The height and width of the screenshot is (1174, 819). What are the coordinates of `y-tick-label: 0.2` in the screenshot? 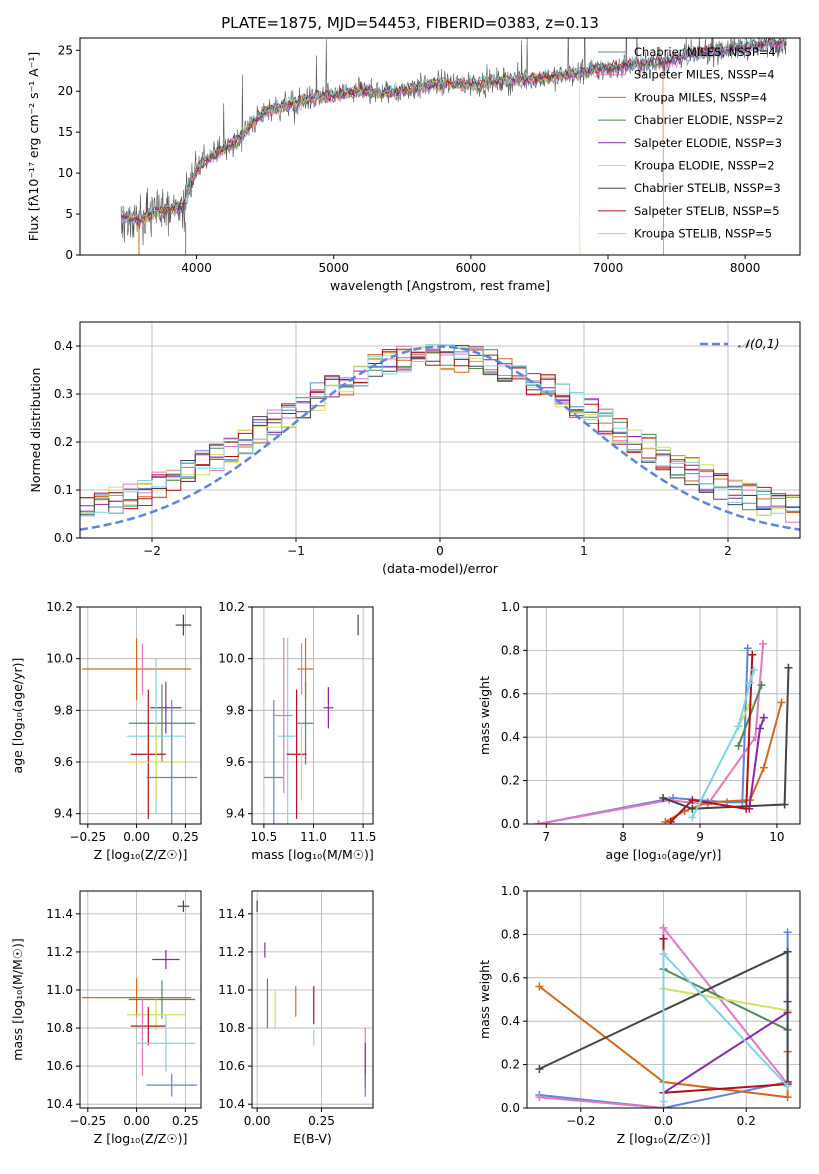 It's located at (63, 442).